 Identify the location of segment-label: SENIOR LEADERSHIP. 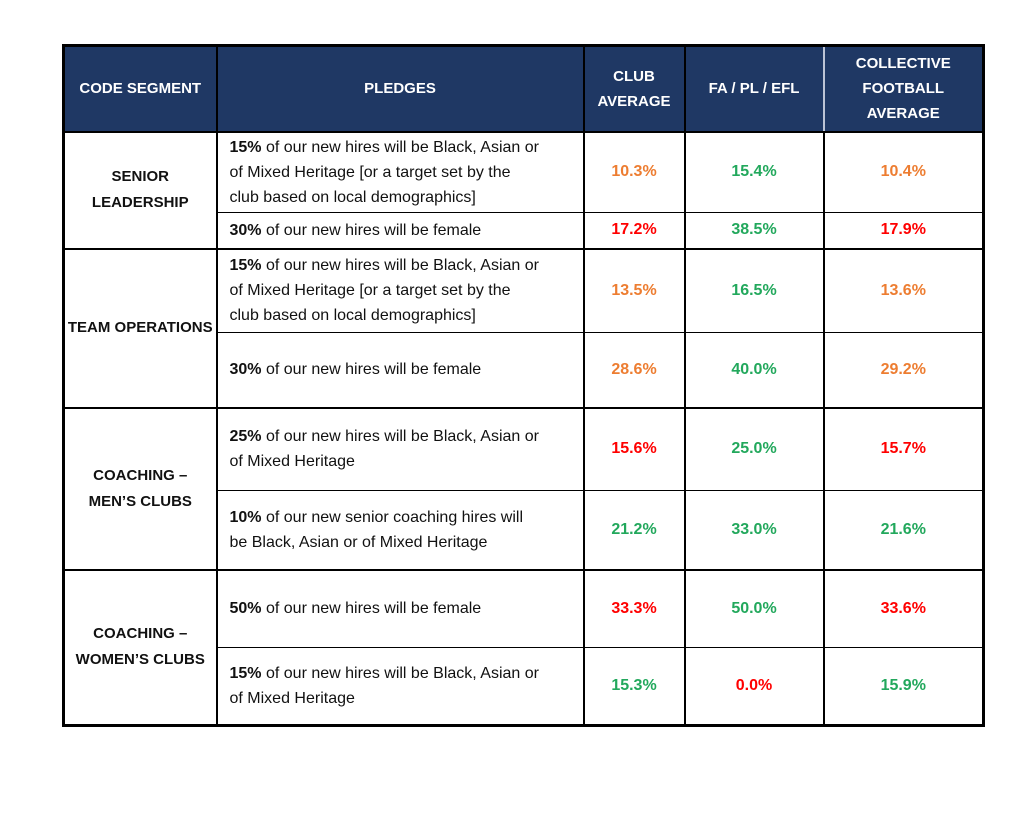
(140, 189).